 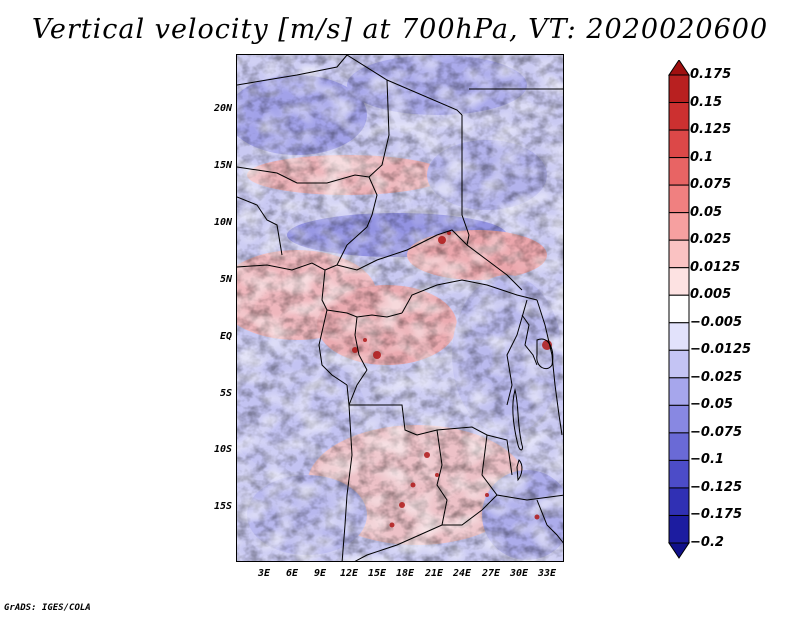 I want to click on lon-label-3e: 3E, so click(x=264, y=573).